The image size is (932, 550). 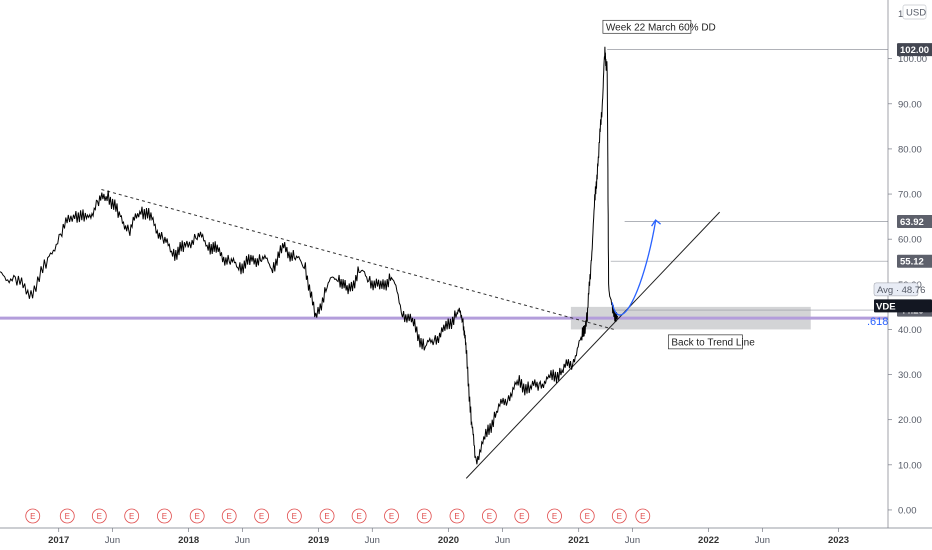 I want to click on price-tag-label: 55.12, so click(x=912, y=262).